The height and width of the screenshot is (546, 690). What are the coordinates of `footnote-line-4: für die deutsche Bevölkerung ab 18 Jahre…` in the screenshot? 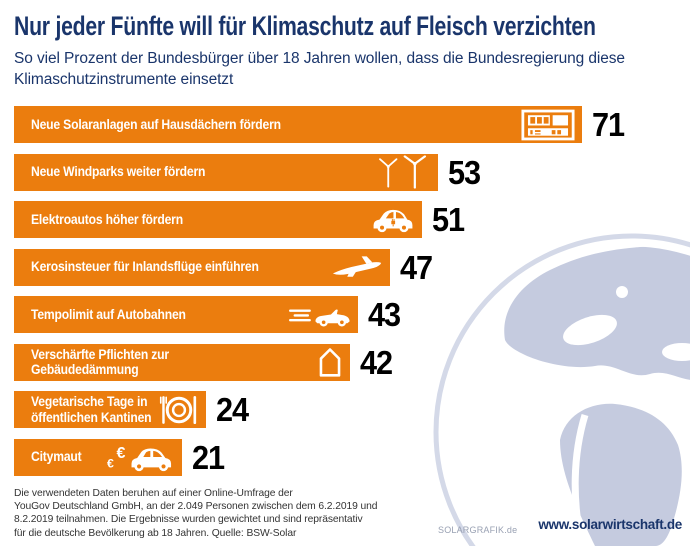 It's located at (155, 533).